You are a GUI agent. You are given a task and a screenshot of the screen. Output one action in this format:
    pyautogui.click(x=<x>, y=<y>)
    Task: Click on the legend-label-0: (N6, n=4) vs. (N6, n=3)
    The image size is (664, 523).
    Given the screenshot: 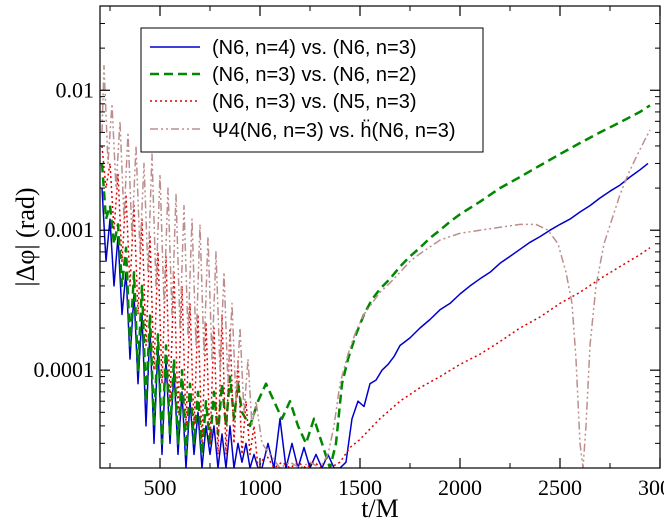 What is the action you would take?
    pyautogui.click(x=314, y=48)
    